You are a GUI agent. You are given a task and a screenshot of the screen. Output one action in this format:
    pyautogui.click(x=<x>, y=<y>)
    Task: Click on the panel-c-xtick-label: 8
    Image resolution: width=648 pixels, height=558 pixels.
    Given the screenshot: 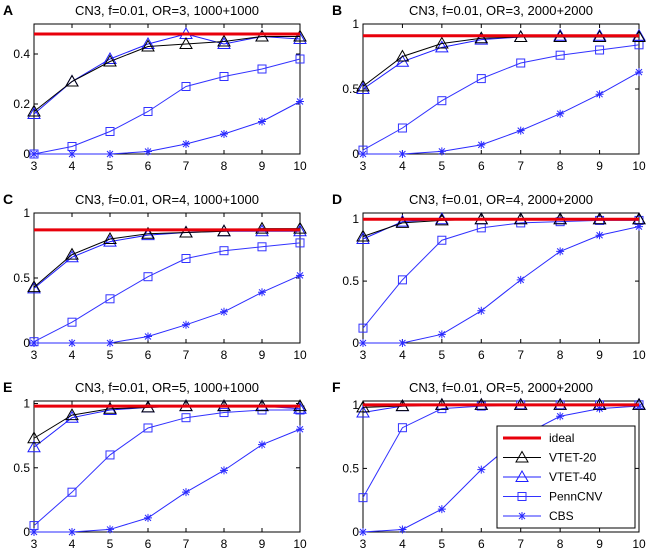 What is the action you would take?
    pyautogui.click(x=224, y=355)
    